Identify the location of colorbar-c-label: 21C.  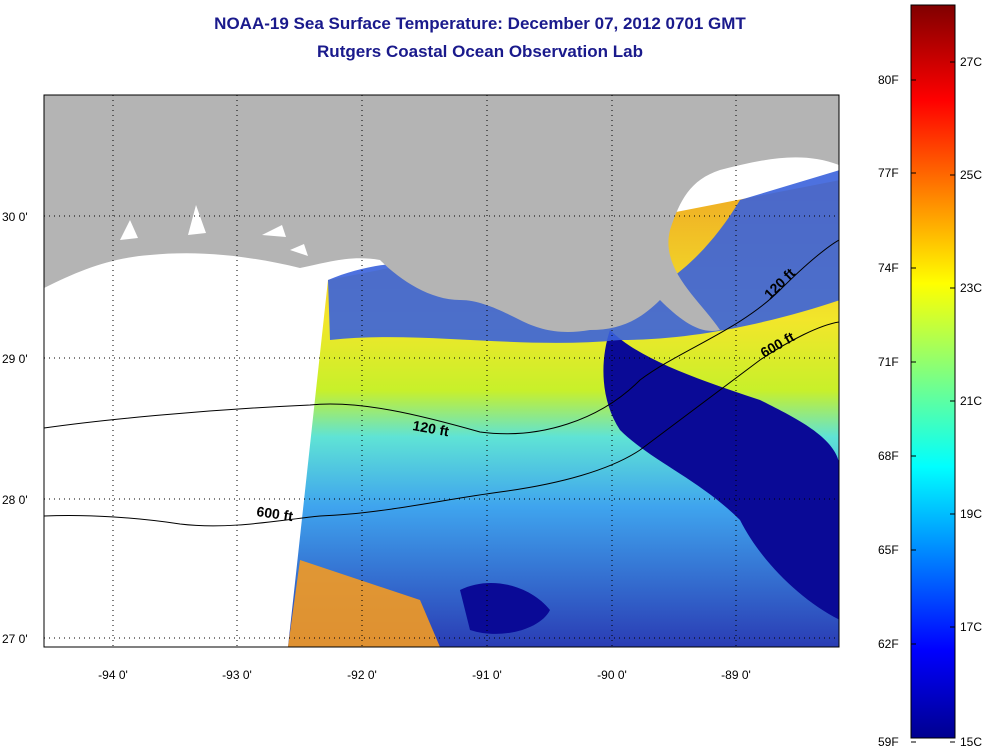
(971, 401).